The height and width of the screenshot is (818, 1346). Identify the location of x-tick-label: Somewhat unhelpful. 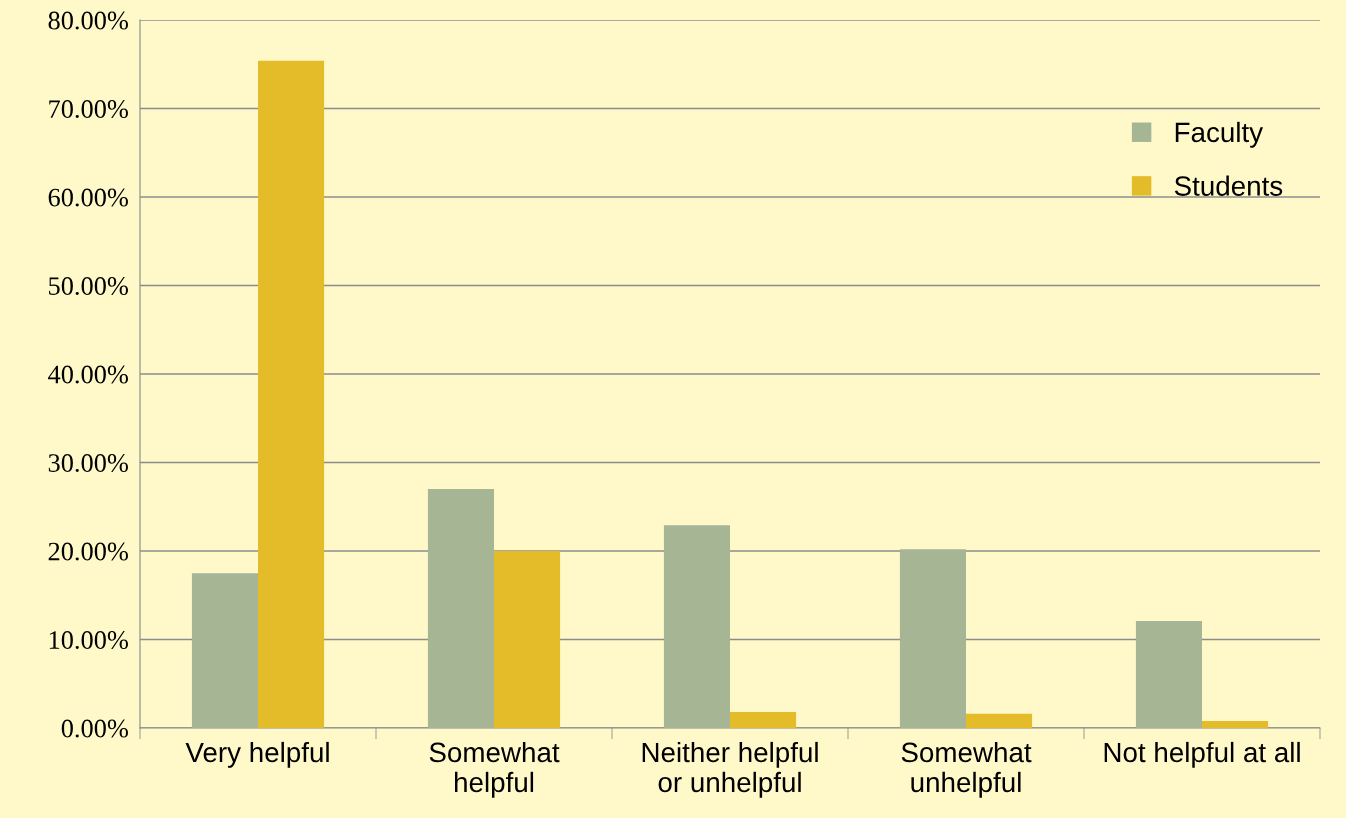
(966, 769).